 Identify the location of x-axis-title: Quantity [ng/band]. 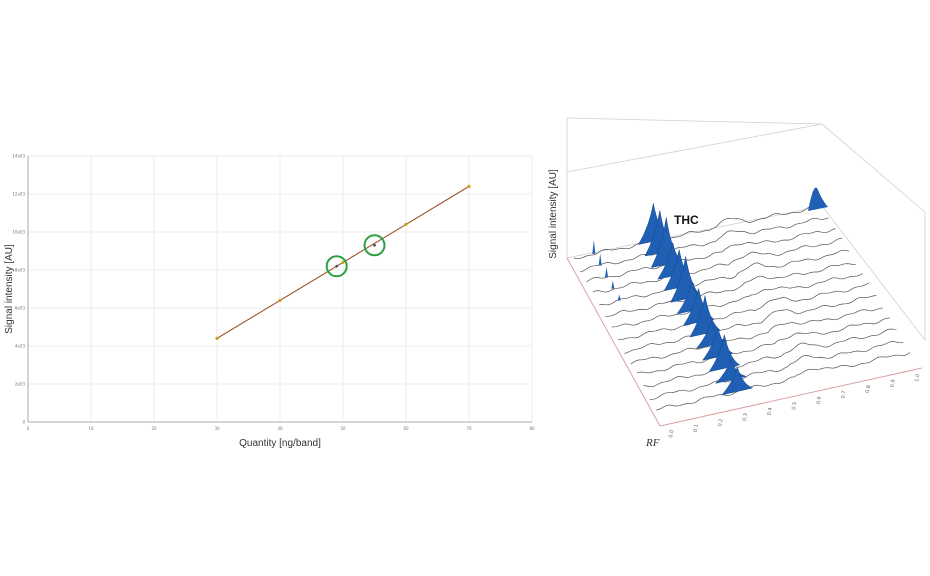
(280, 443).